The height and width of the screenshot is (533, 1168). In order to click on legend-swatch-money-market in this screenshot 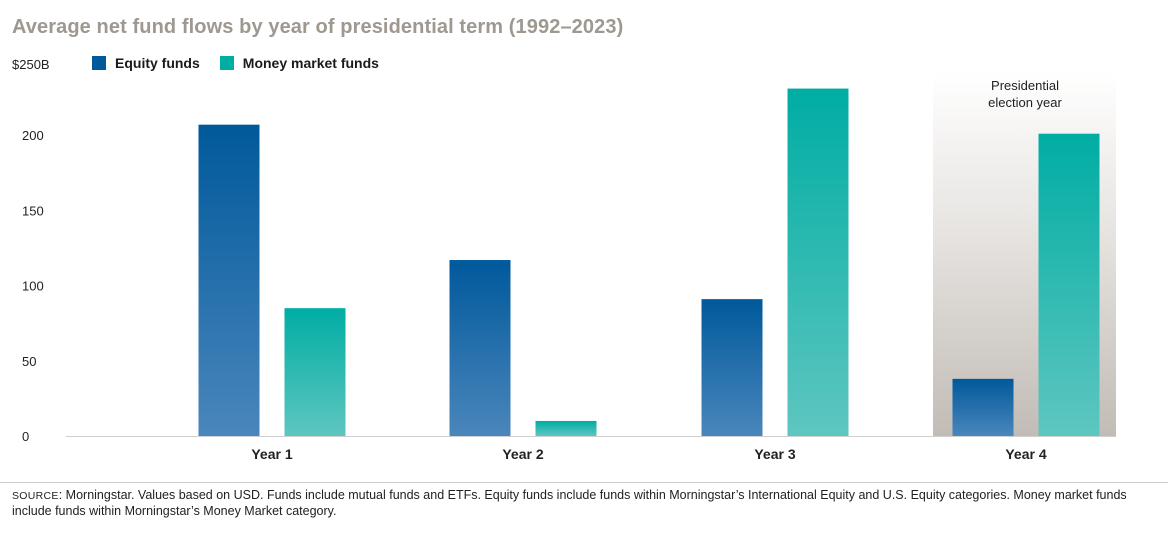, I will do `click(226, 63)`.